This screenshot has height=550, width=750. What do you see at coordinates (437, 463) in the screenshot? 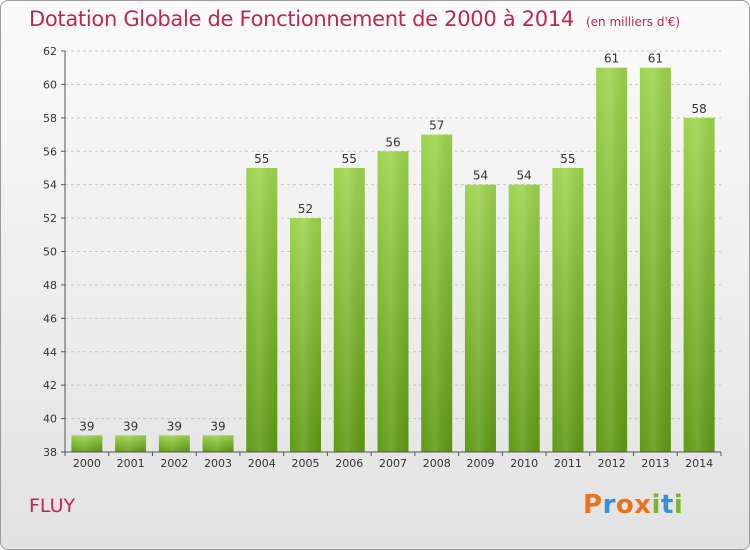
I see `x-tick-label: 2008` at bounding box center [437, 463].